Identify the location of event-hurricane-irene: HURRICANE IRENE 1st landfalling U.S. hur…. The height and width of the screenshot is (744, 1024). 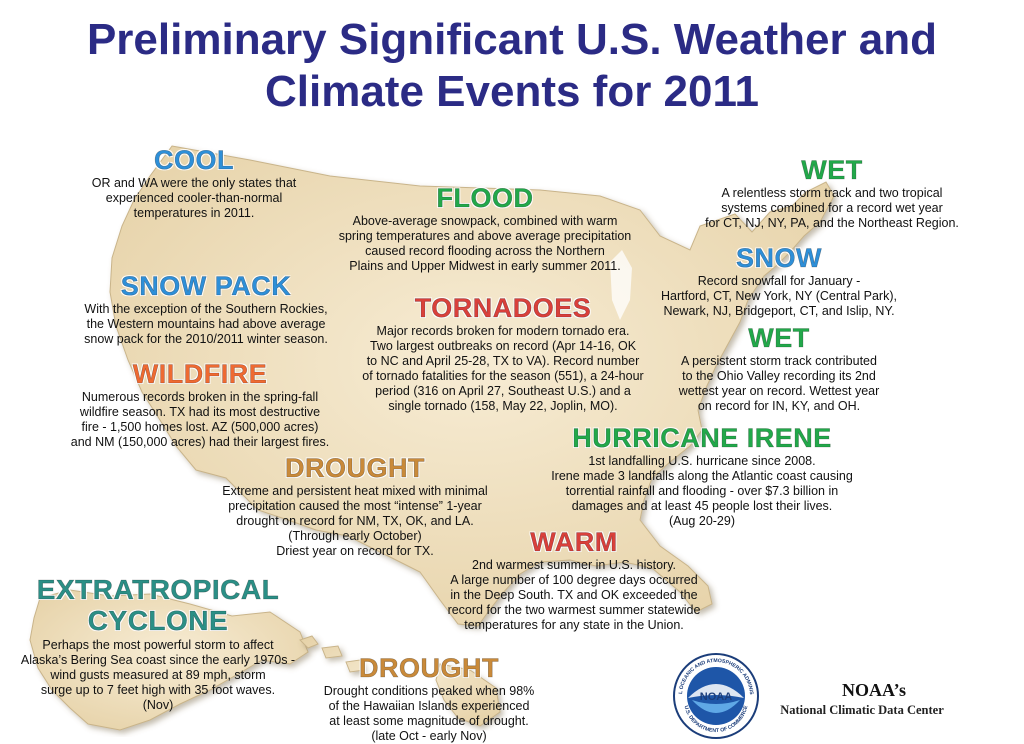
(702, 476).